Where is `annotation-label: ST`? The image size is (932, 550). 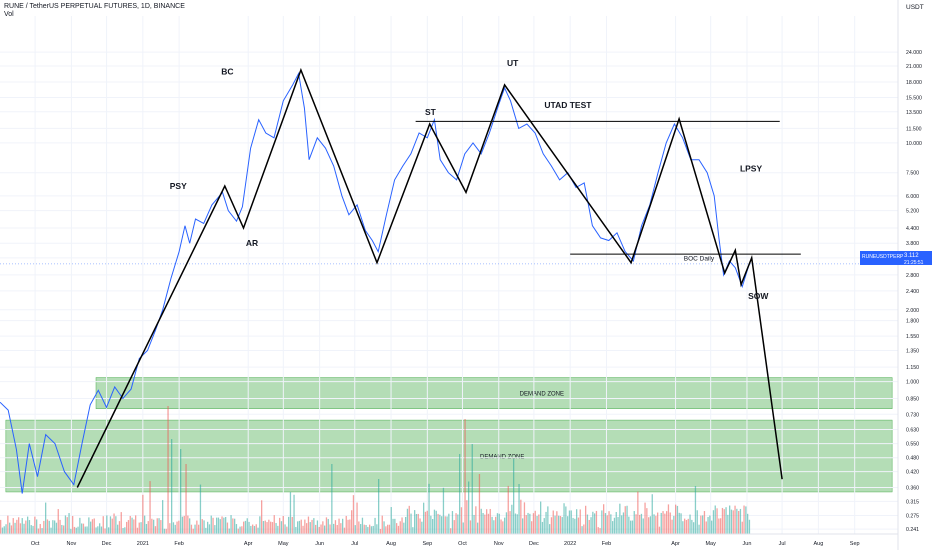 annotation-label: ST is located at coordinates (431, 112).